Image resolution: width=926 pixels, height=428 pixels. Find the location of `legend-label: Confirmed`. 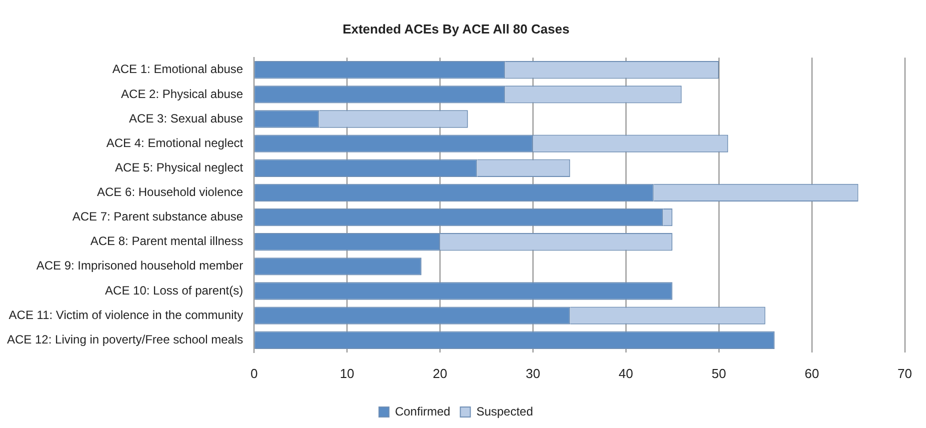

legend-label: Confirmed is located at coordinates (422, 411).